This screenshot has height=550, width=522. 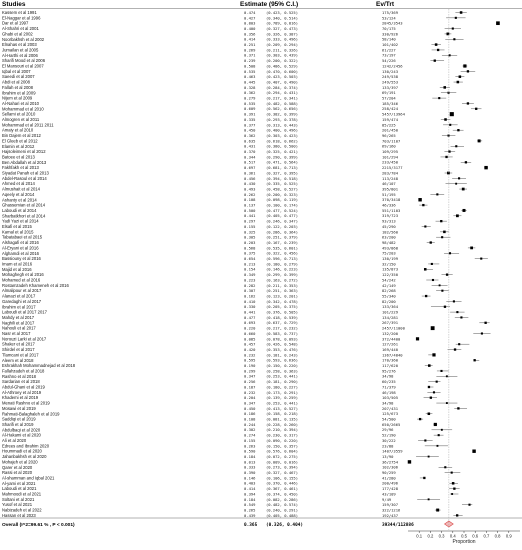 I want to click on study-name: Iqbal et al 2007, so click(x=16, y=71).